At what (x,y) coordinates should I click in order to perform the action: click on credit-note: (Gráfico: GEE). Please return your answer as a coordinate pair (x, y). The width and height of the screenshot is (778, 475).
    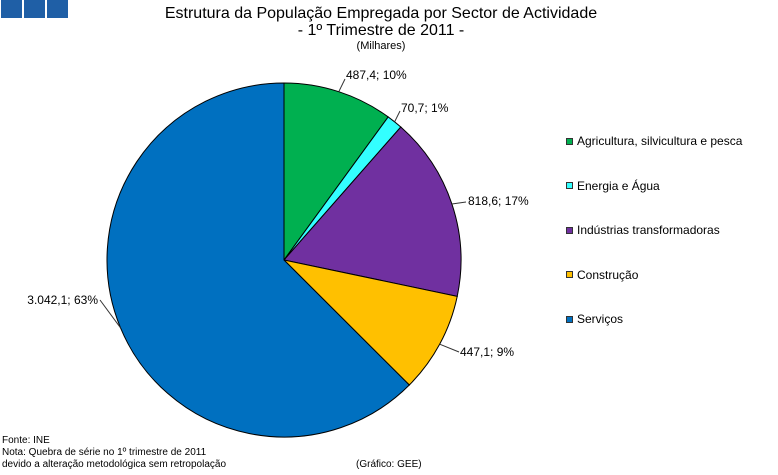
    Looking at the image, I should click on (389, 464).